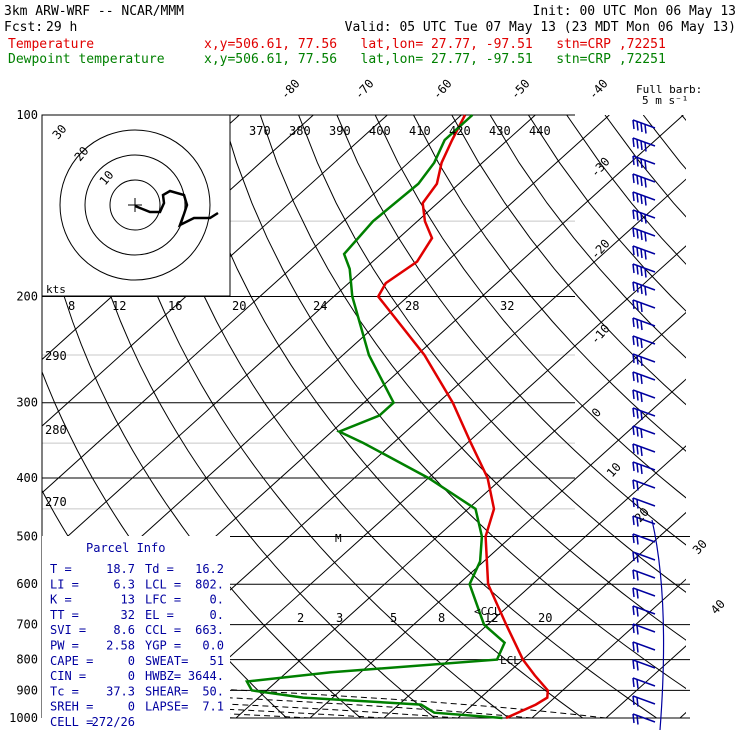  Describe the element at coordinates (61, 569) in the screenshot. I see `parcel-info-label: T =` at that location.